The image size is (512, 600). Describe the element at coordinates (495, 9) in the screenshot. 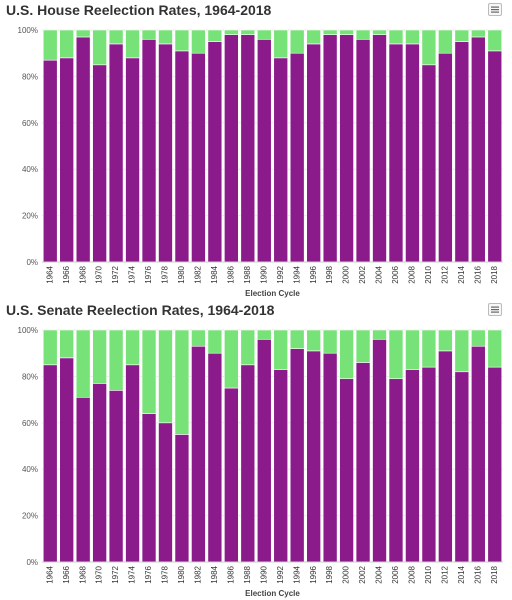

I see `house-chart-menu-button` at that location.